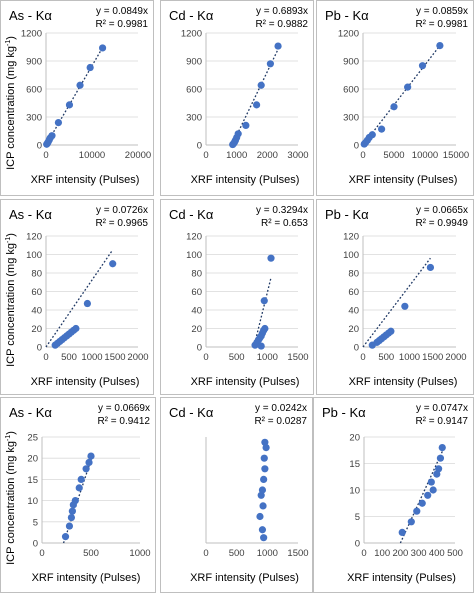 This screenshot has width=474, height=593. Describe the element at coordinates (441, 223) in the screenshot. I see `r-squared: R² = 0.9949` at that location.